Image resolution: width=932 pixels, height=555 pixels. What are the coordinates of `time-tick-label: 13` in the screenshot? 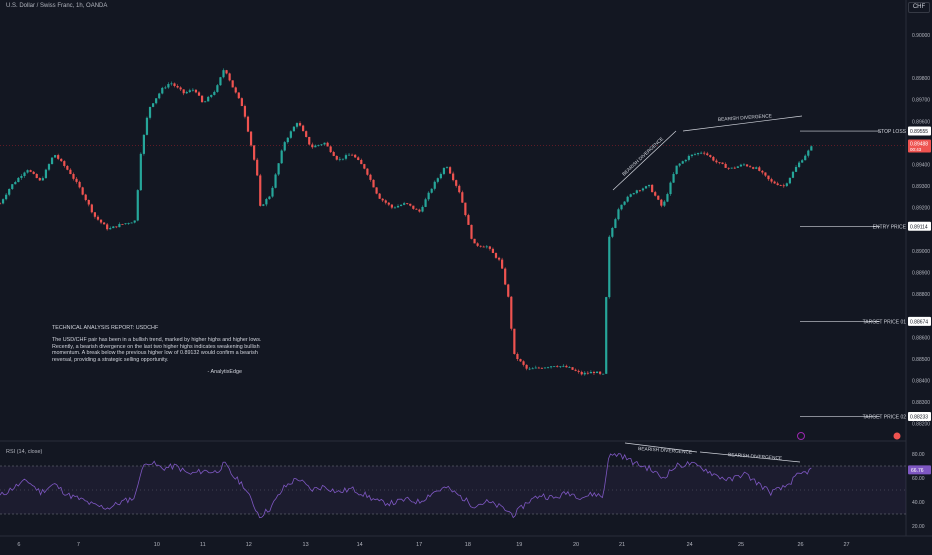 It's located at (306, 545).